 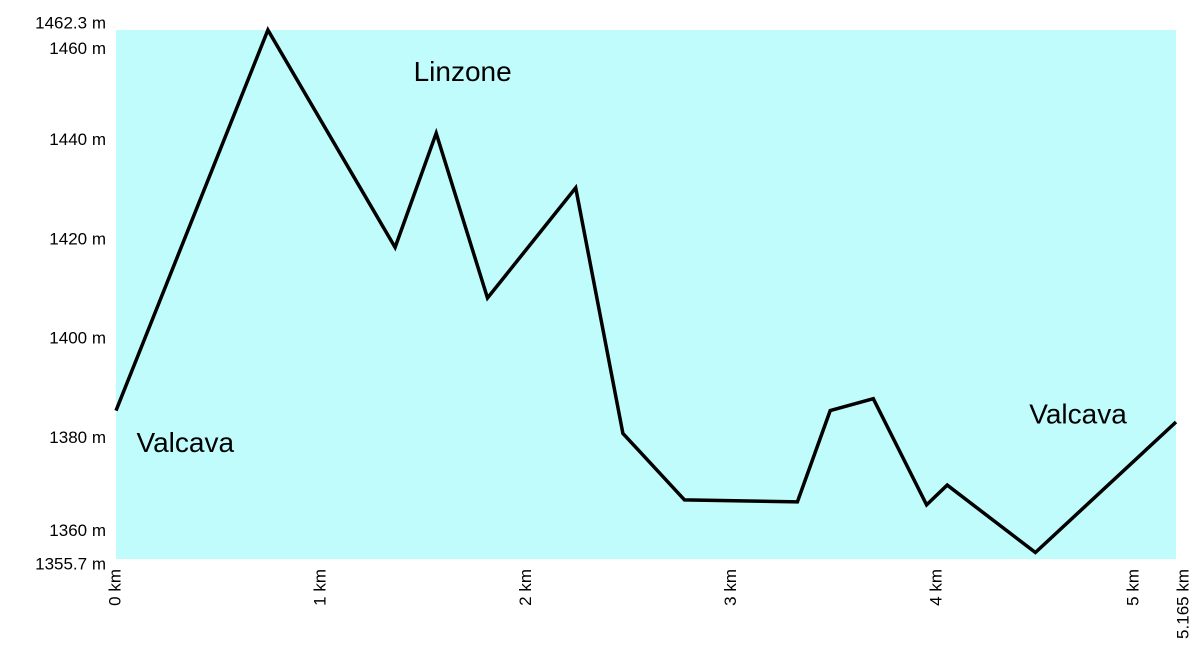 What do you see at coordinates (77, 437) in the screenshot?
I see `y-tick-label: 1380 m` at bounding box center [77, 437].